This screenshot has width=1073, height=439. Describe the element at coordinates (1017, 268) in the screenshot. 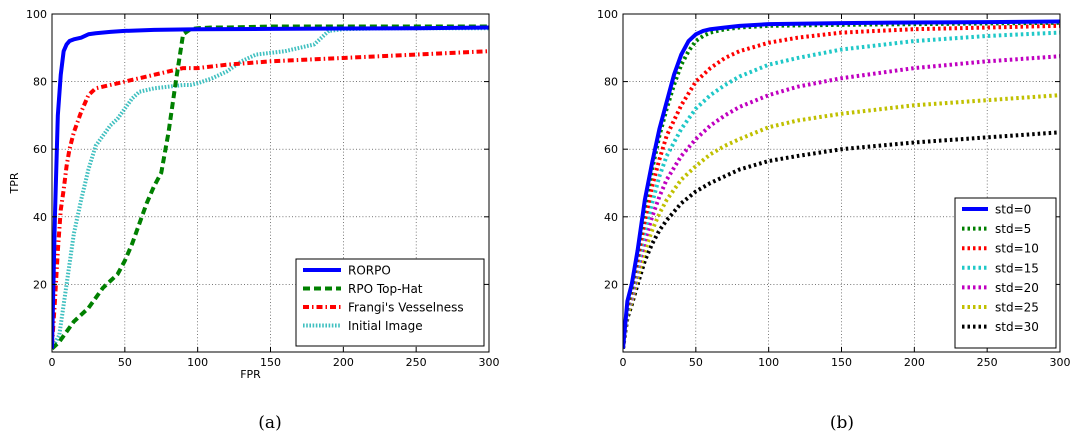

I see `legend-label: std=15` at that location.